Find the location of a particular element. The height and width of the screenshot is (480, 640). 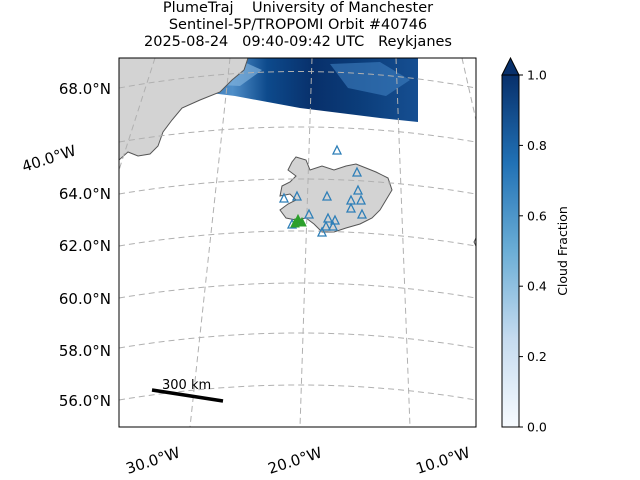

title-line-2: Sentinel-5P/TROPOMI Orbit #40746 is located at coordinates (298, 25).